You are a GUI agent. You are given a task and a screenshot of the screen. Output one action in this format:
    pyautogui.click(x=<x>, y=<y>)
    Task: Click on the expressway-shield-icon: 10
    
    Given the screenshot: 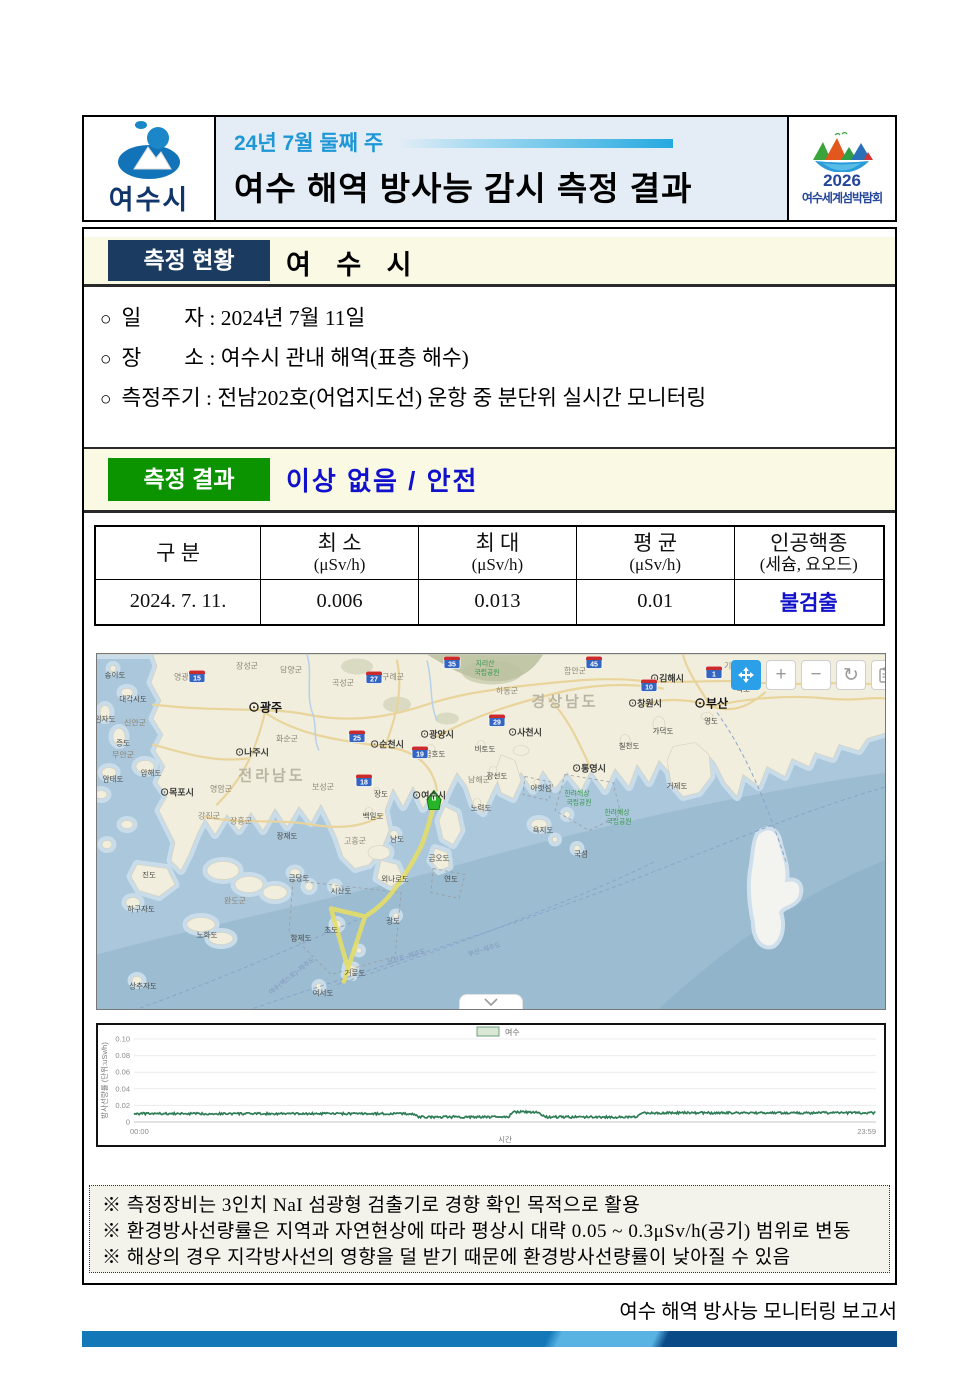 What is the action you would take?
    pyautogui.click(x=649, y=685)
    